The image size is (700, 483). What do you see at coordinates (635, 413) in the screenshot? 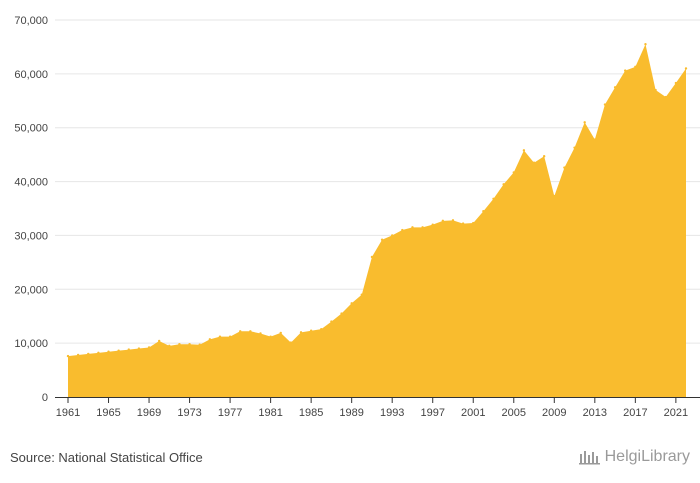
I see `x-tick-label: 2017` at bounding box center [635, 413].